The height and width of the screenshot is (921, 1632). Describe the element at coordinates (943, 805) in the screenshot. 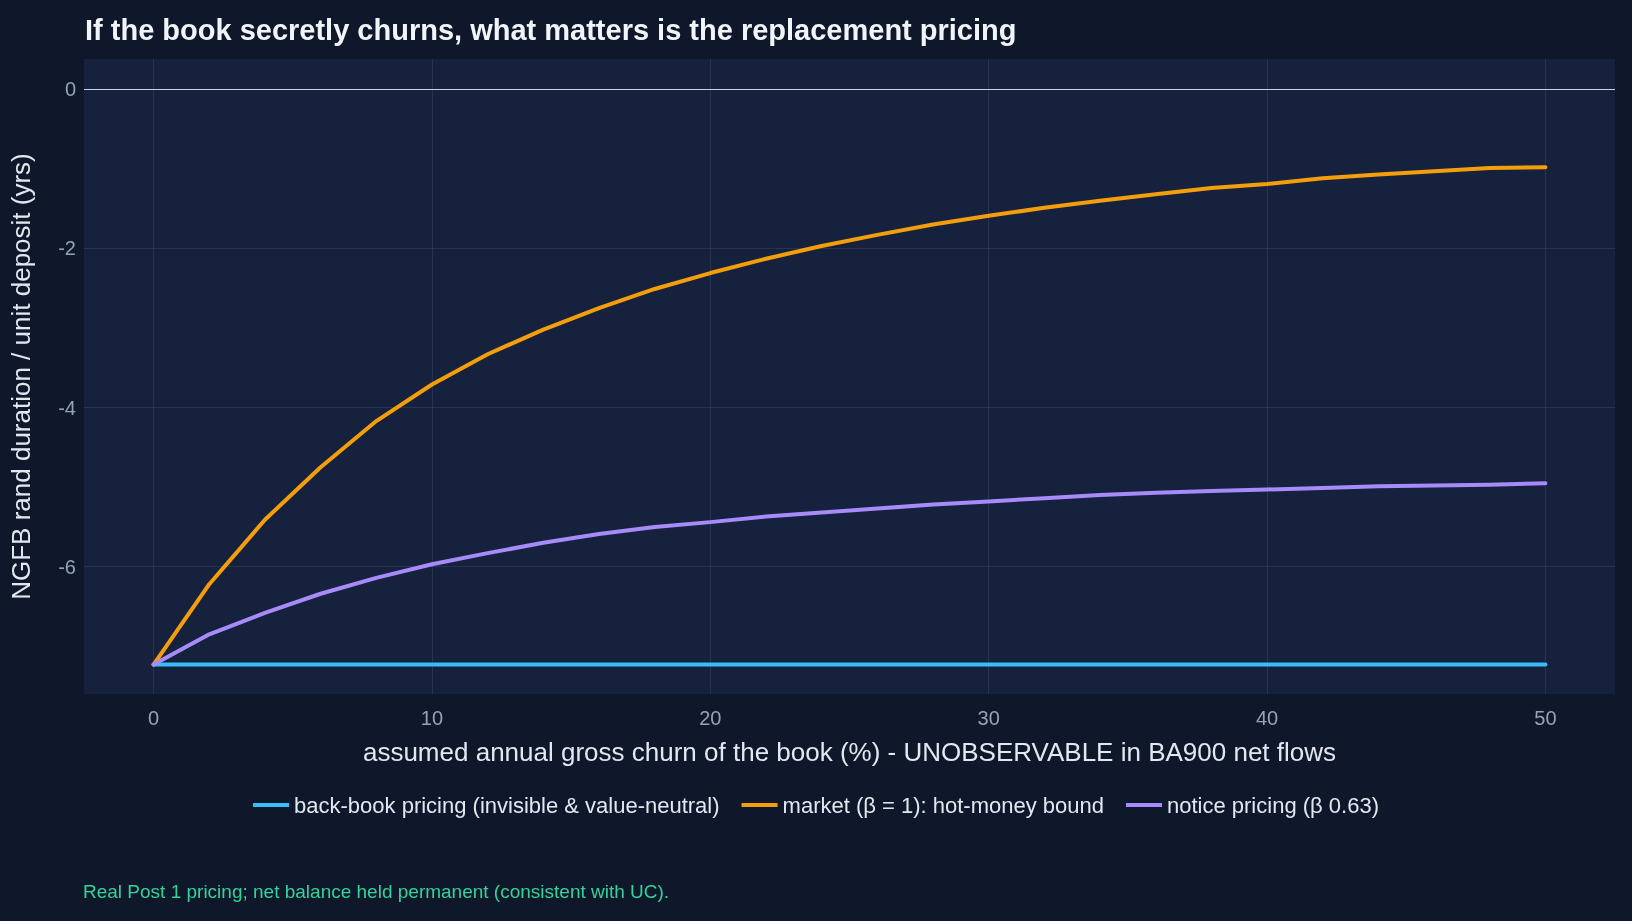

I see `legend-label: market (β = 1): hot-money bound` at that location.